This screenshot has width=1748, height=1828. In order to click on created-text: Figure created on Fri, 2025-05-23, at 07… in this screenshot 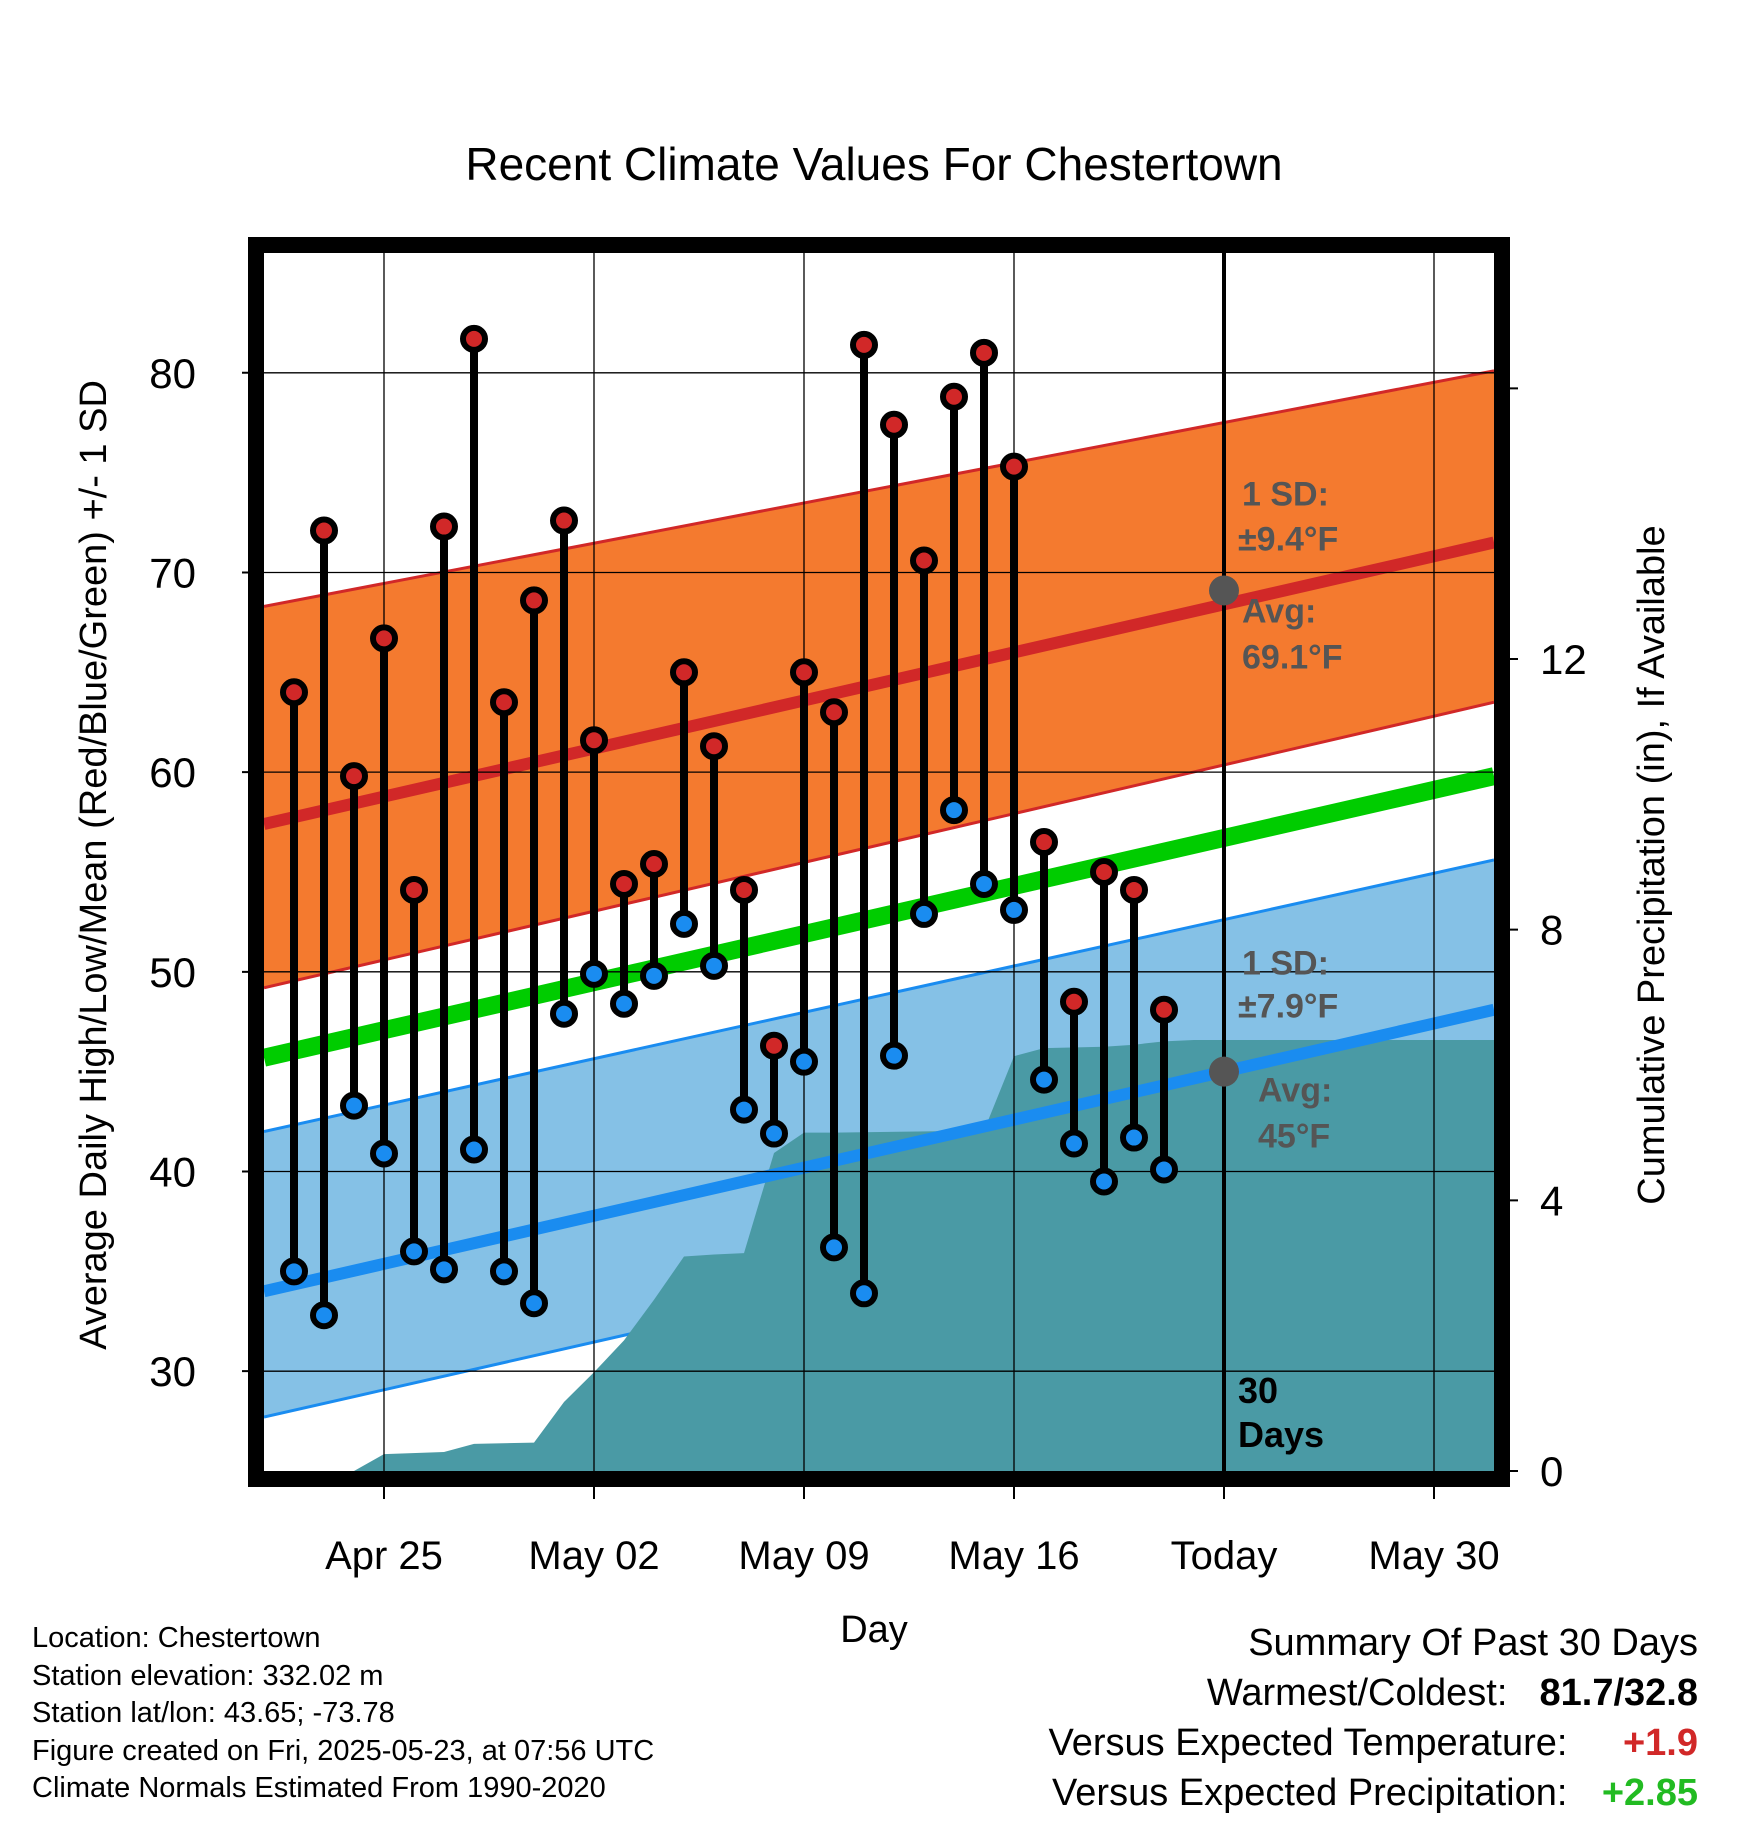, I will do `click(343, 1750)`.